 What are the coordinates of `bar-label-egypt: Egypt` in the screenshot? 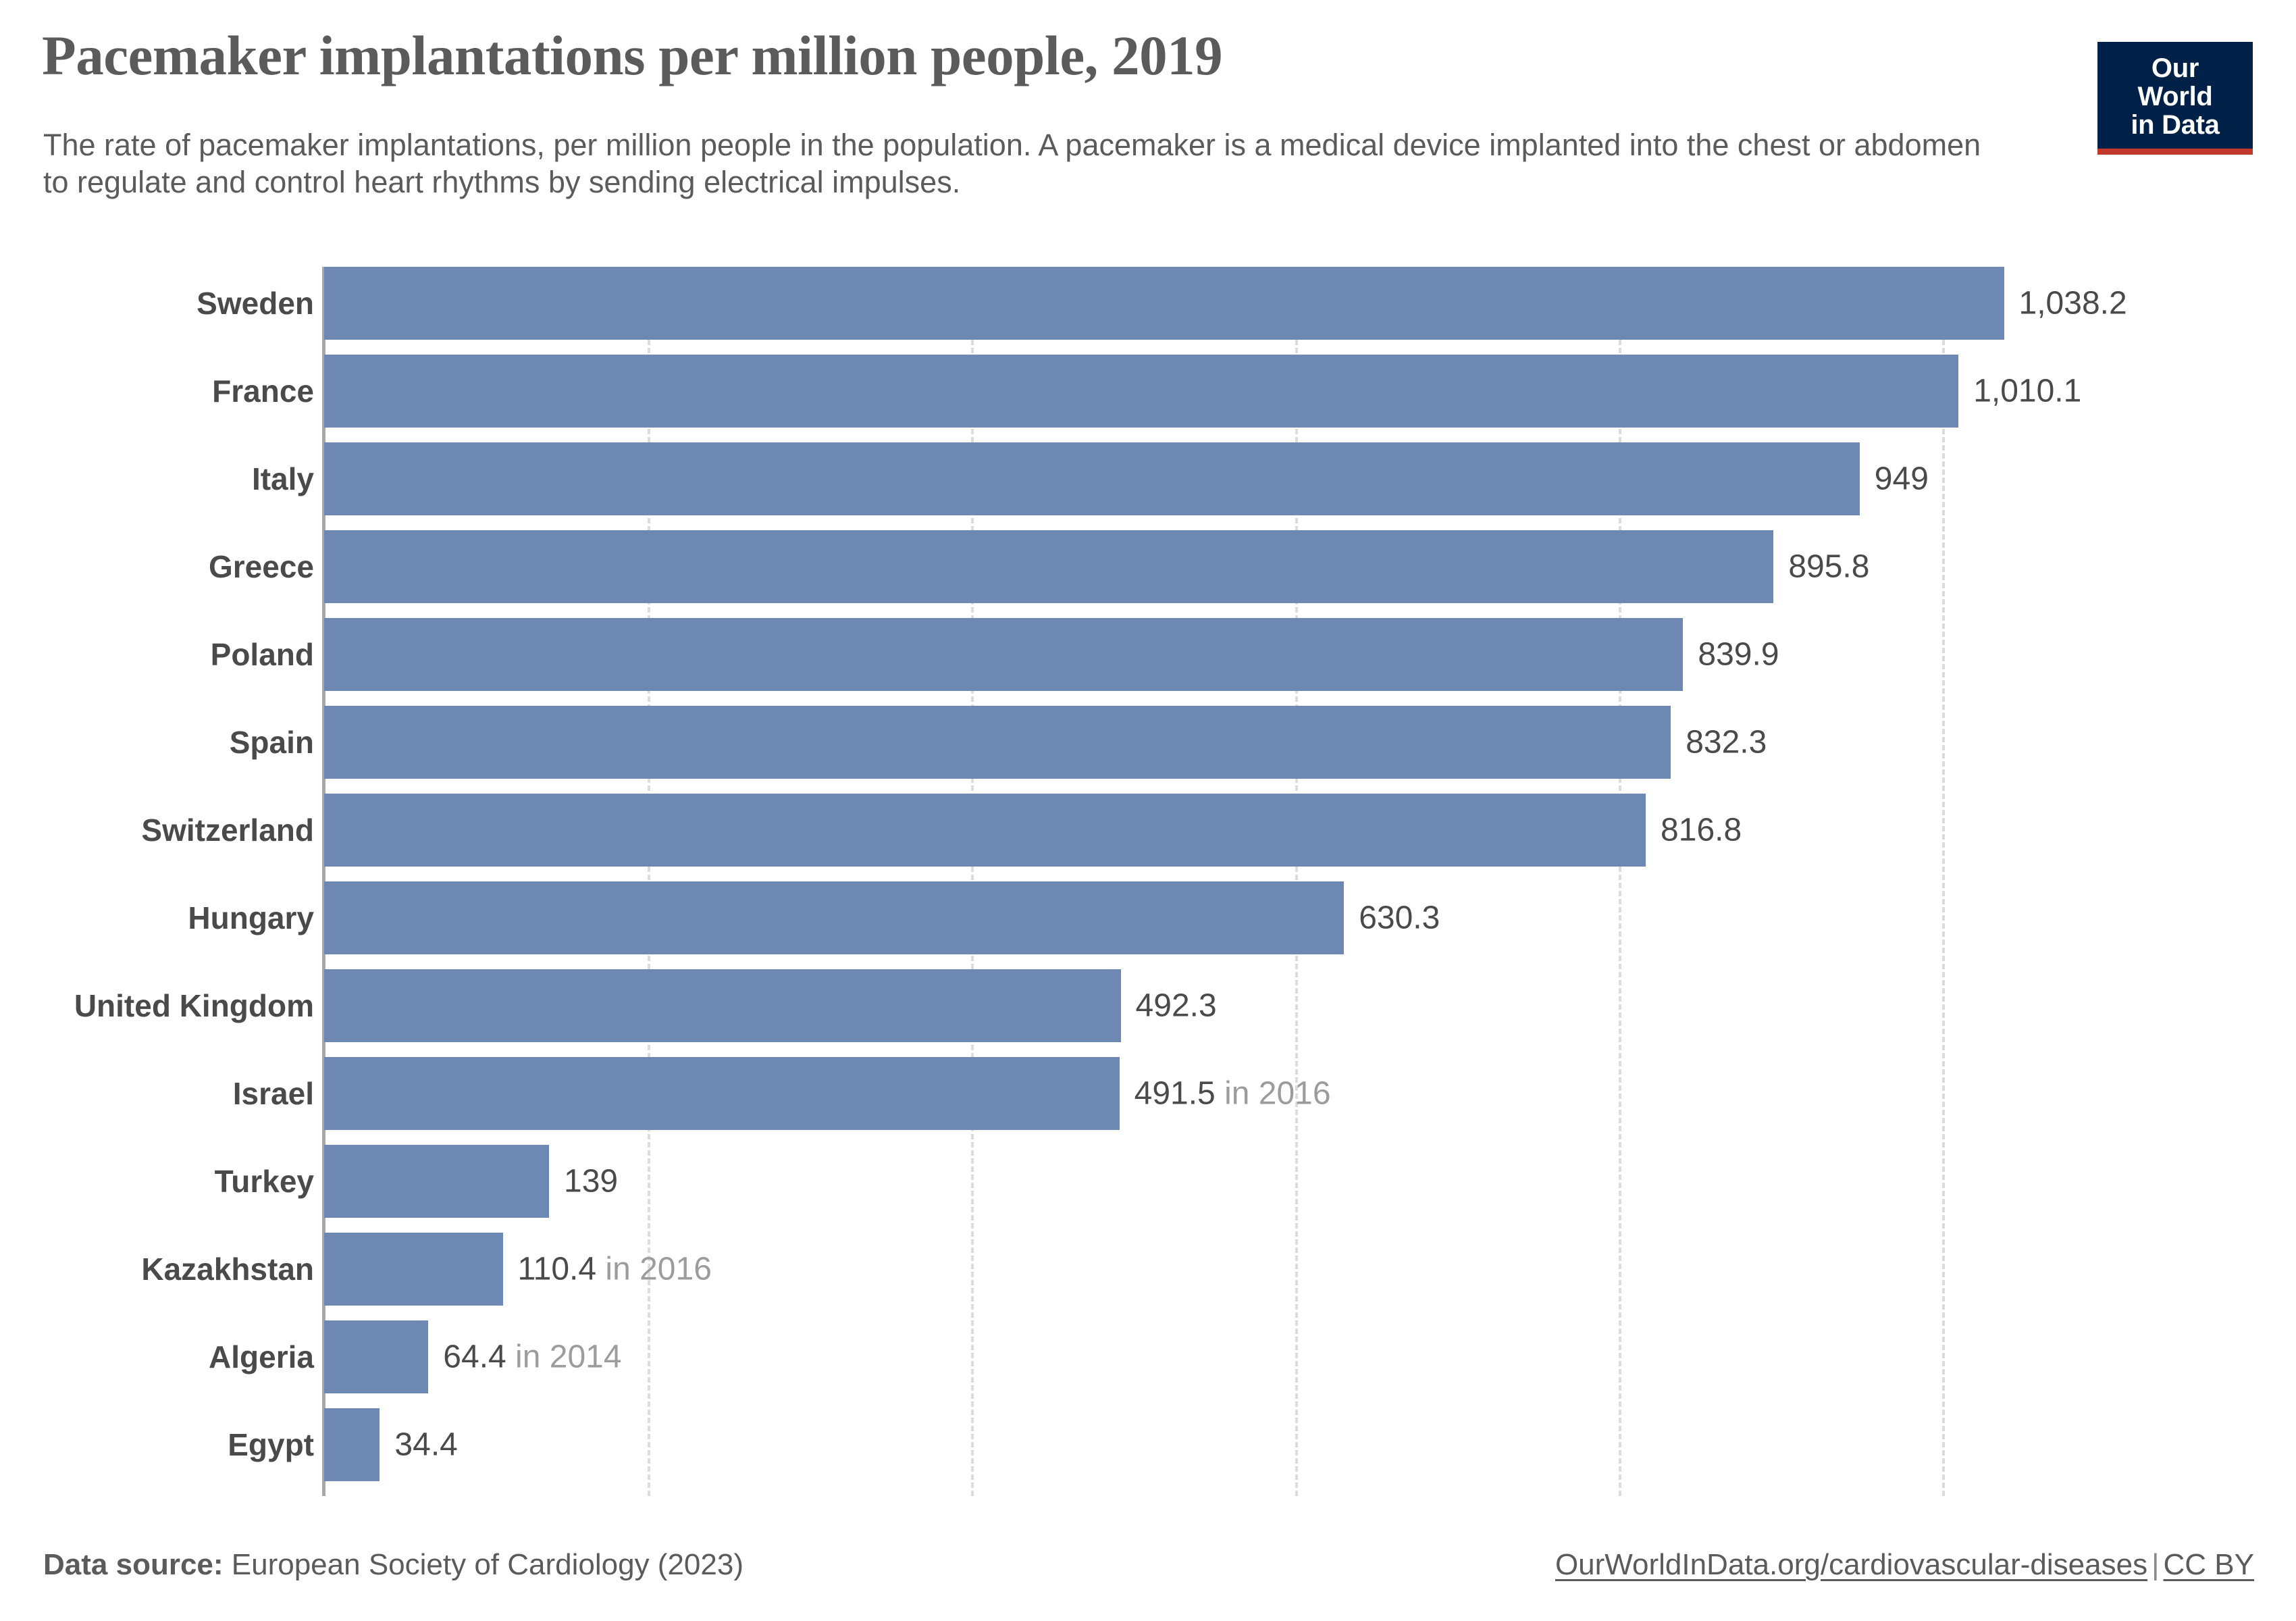 It's located at (271, 1444).